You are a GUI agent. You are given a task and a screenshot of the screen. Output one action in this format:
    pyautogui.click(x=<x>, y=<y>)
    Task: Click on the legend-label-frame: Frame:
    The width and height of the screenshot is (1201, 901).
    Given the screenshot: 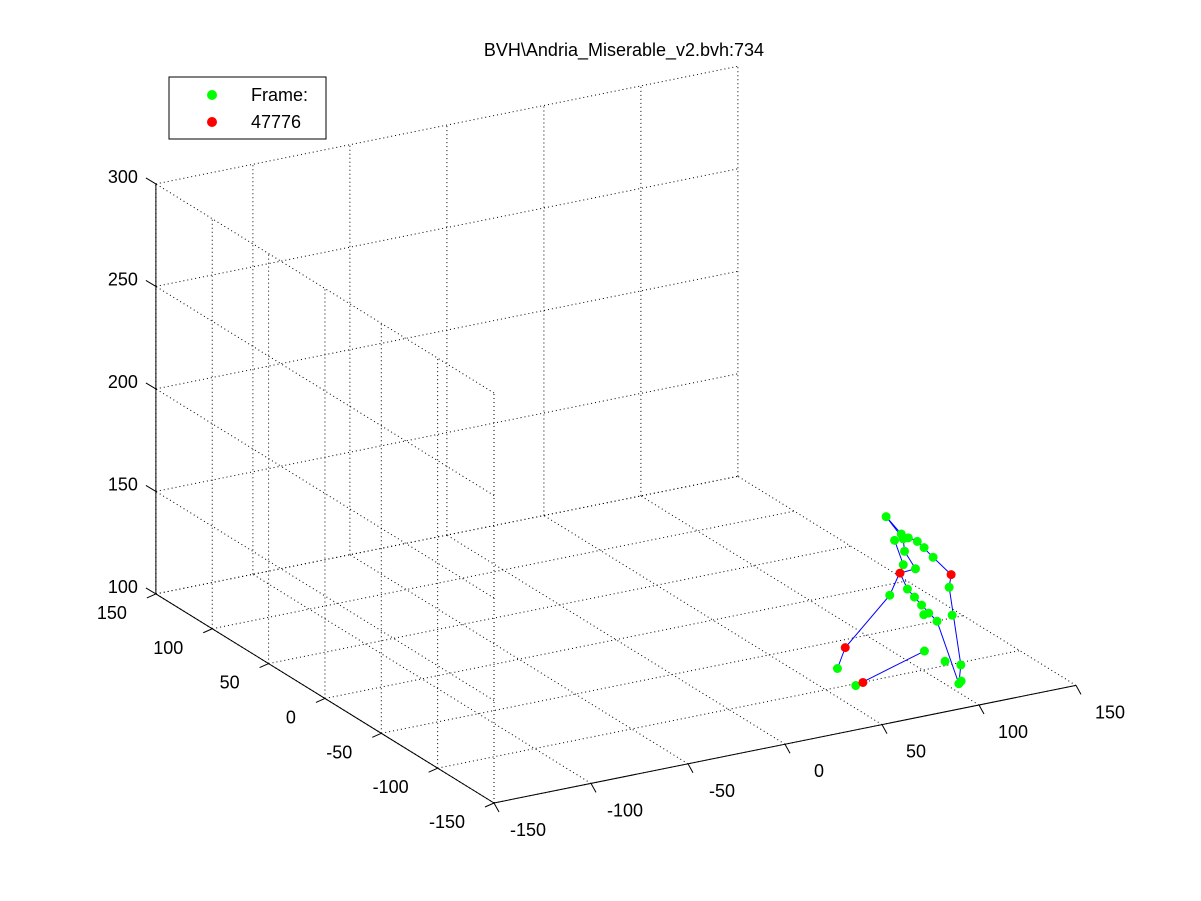 What is the action you would take?
    pyautogui.click(x=279, y=95)
    